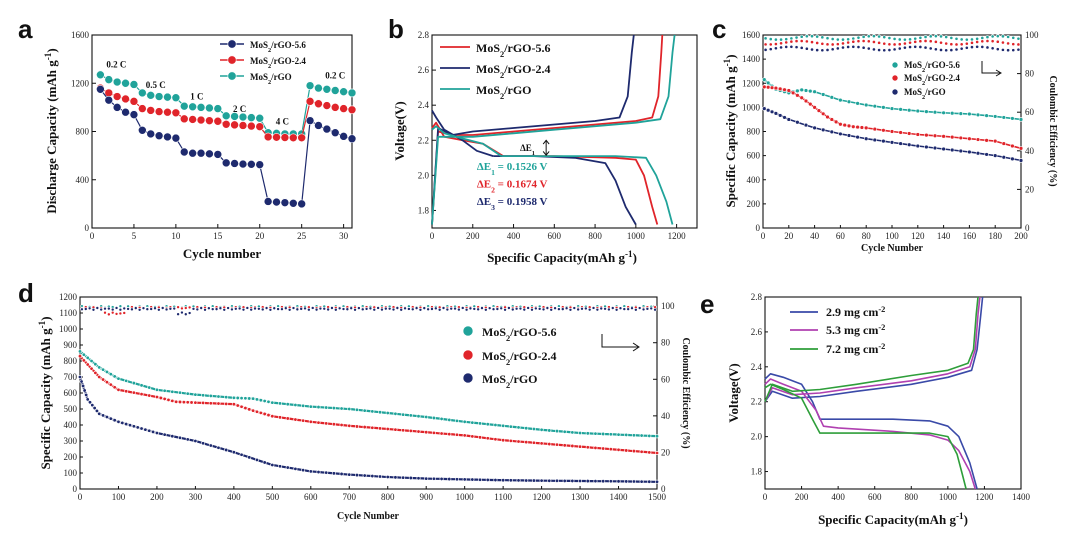  What do you see at coordinates (838, 497) in the screenshot?
I see `x-tick-label: 400` at bounding box center [838, 497].